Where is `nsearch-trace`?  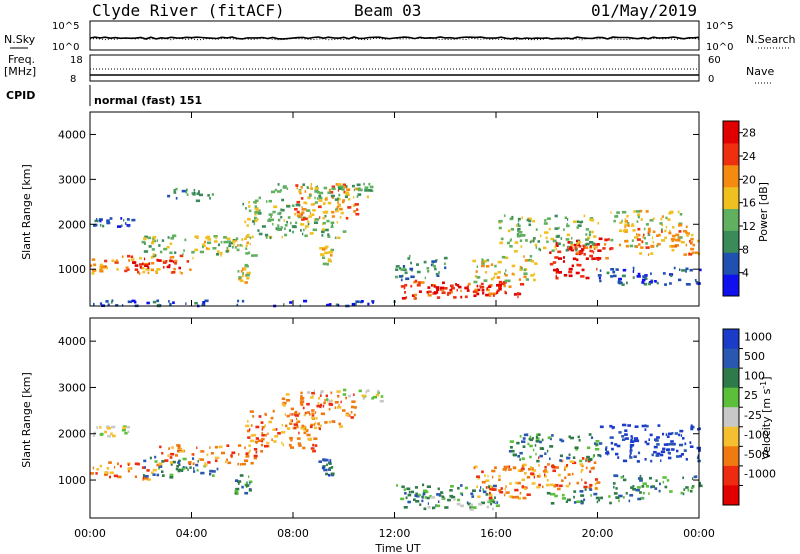
nsearch-trace is located at coordinates (394, 39).